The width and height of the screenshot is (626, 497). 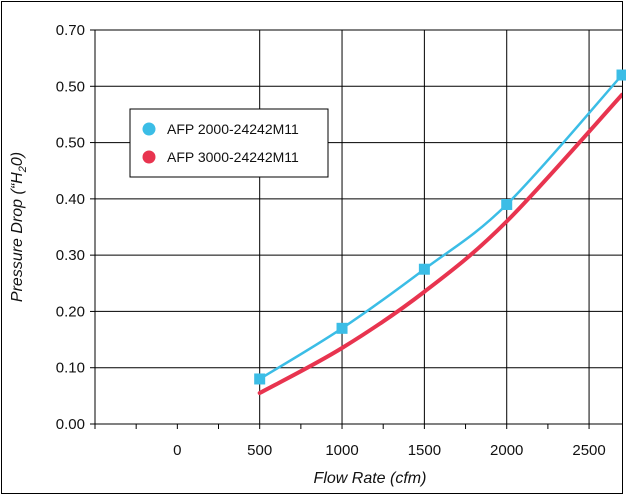 I want to click on y-tick-label: 0.30, so click(x=70, y=255).